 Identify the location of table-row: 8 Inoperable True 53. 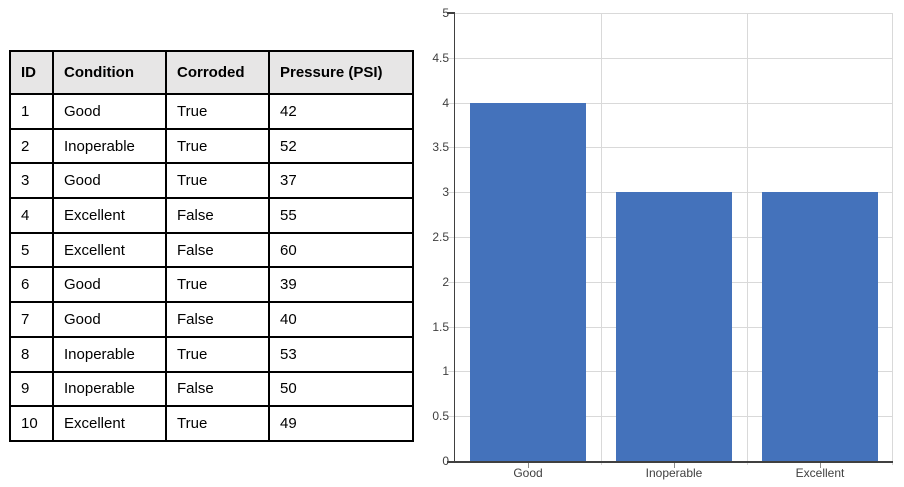
(211, 354).